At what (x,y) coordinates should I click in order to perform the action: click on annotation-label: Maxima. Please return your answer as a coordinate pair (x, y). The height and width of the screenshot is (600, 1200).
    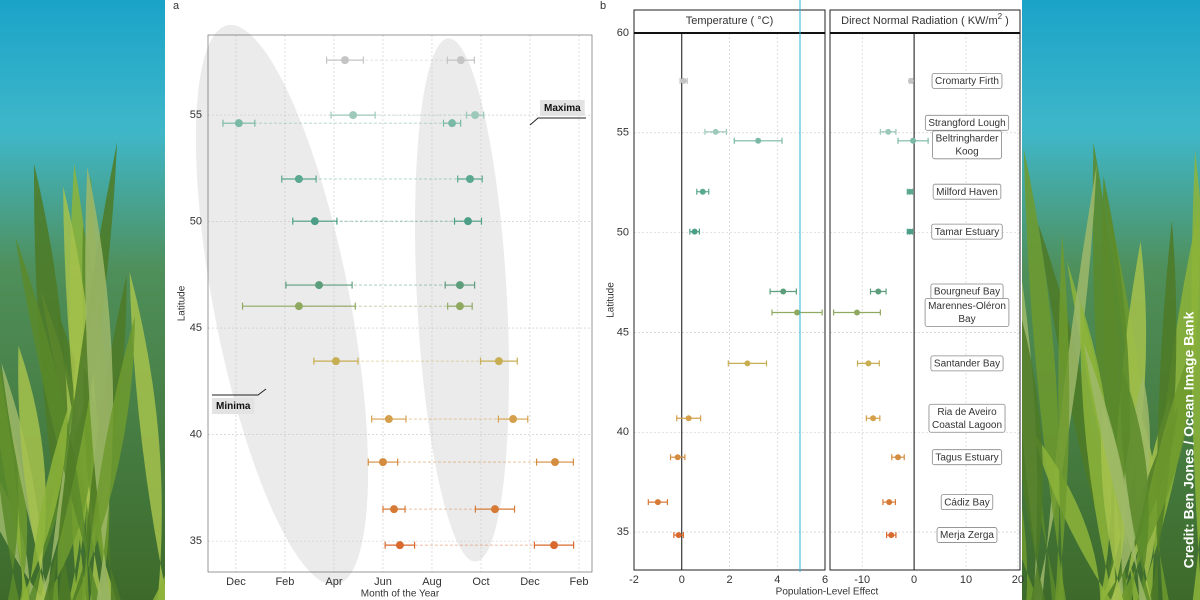
    Looking at the image, I should click on (562, 108).